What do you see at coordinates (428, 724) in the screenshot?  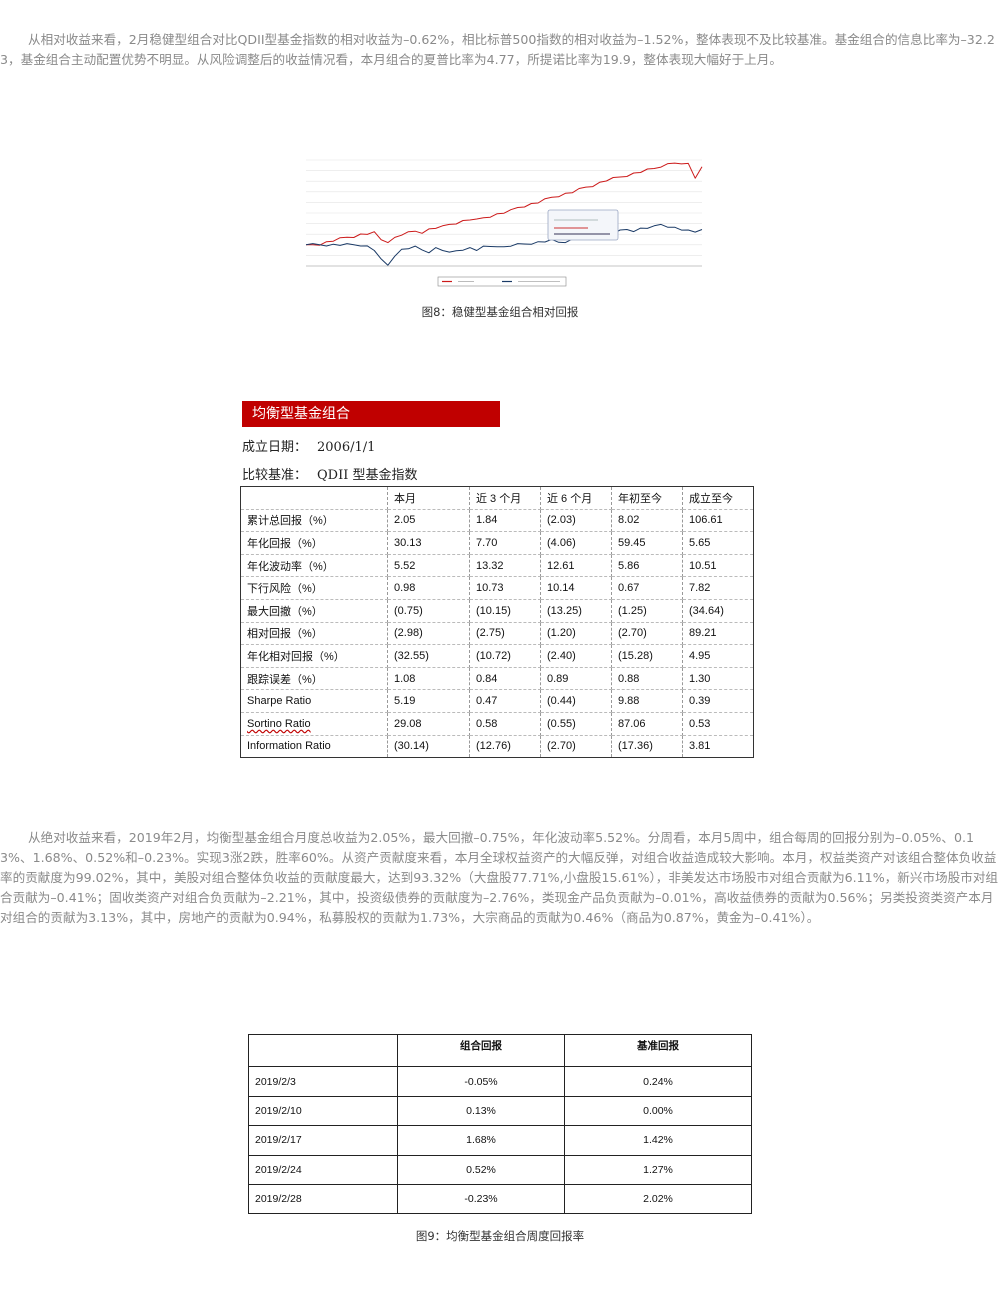 I see `value-cell: 29.08` at bounding box center [428, 724].